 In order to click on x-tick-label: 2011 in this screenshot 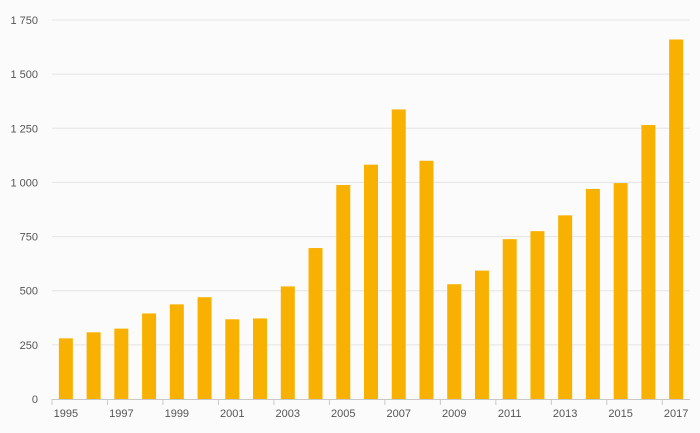, I will do `click(510, 414)`.